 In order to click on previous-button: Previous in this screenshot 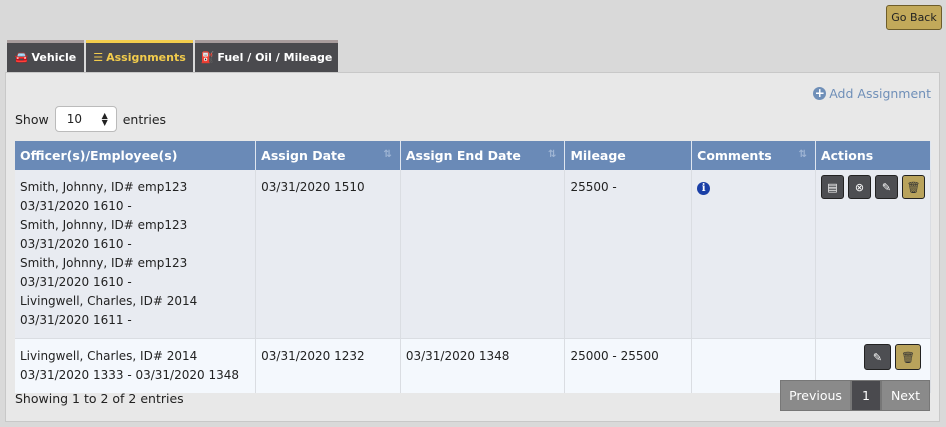, I will do `click(815, 395)`.